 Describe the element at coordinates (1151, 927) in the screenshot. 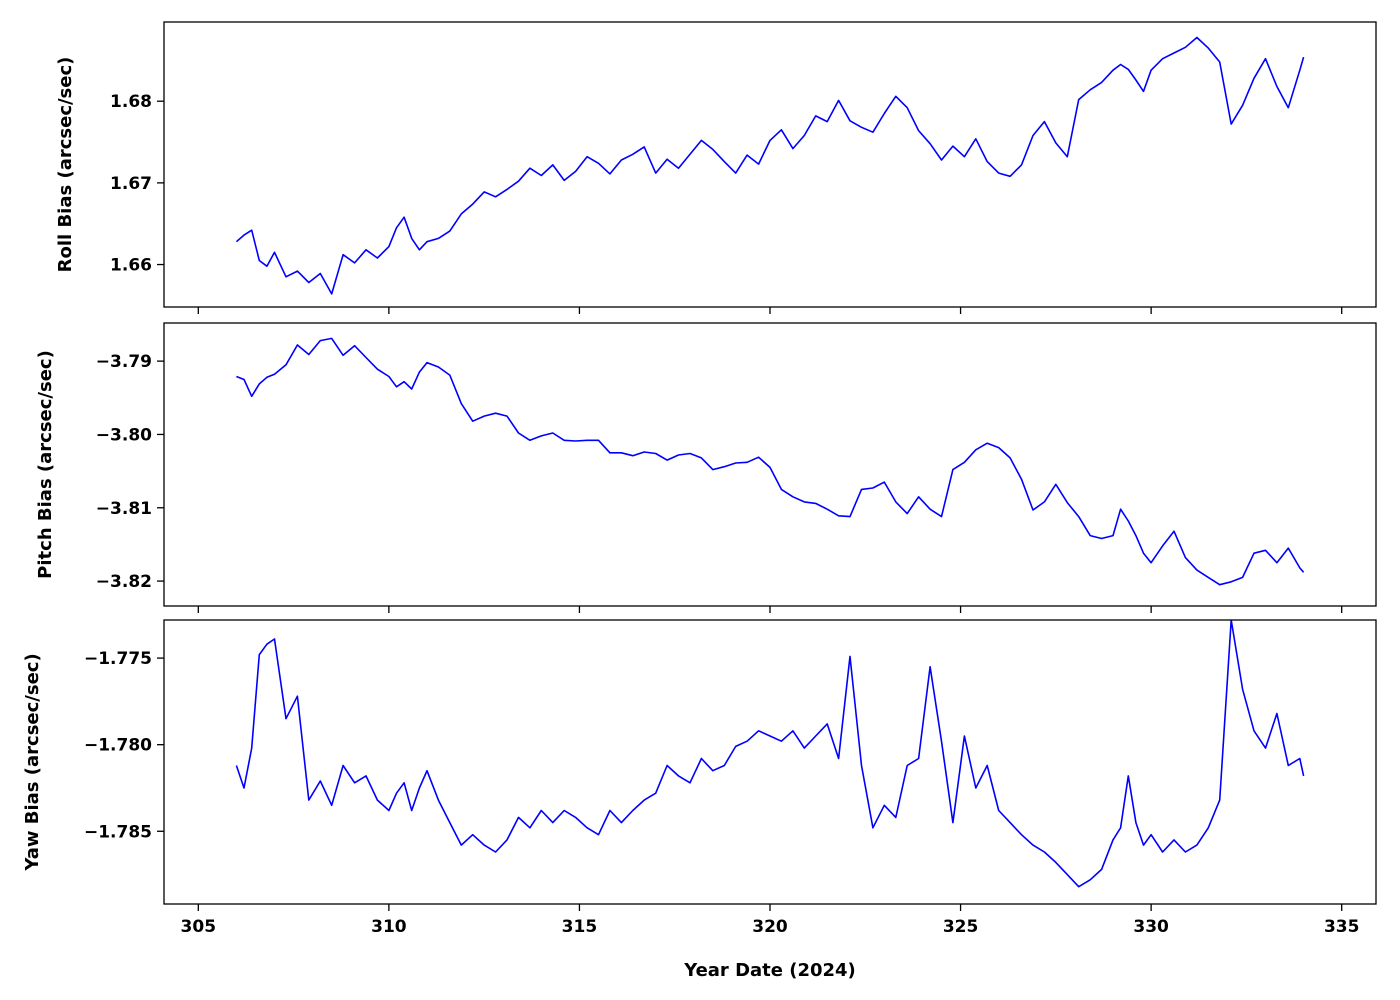

I see `x-tick-label: 330` at that location.